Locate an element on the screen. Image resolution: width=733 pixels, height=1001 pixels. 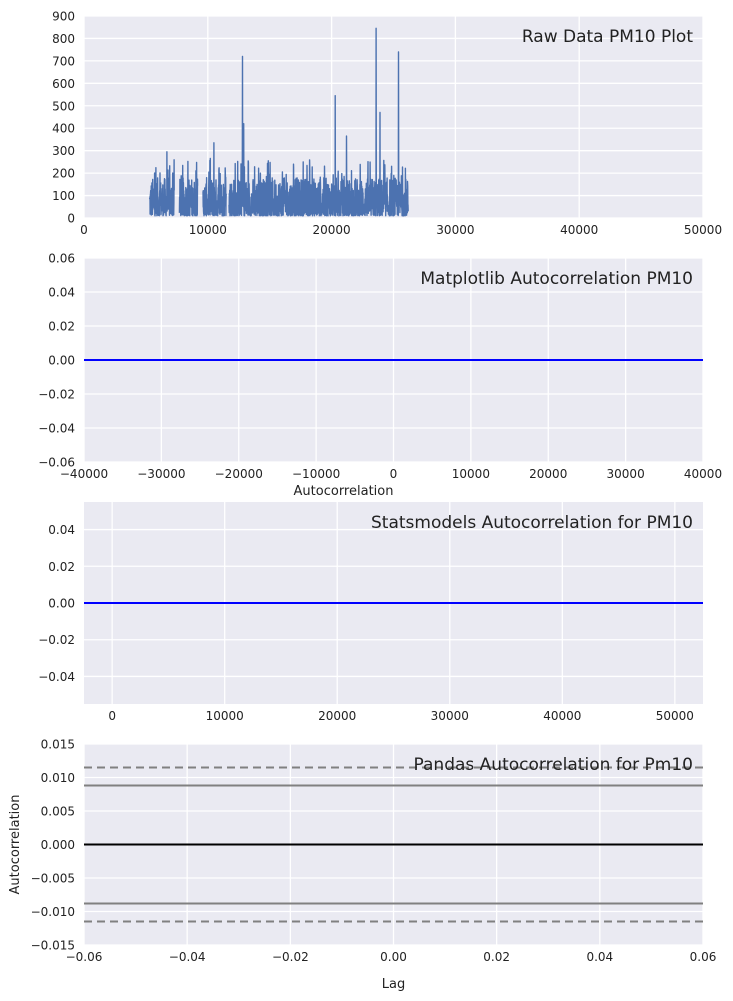
y-tick-label: 500 is located at coordinates (63, 106).